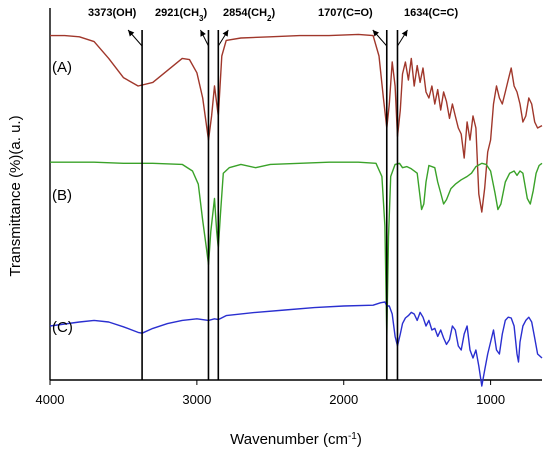  I want to click on x-tick-label-1000: 1000, so click(490, 399).